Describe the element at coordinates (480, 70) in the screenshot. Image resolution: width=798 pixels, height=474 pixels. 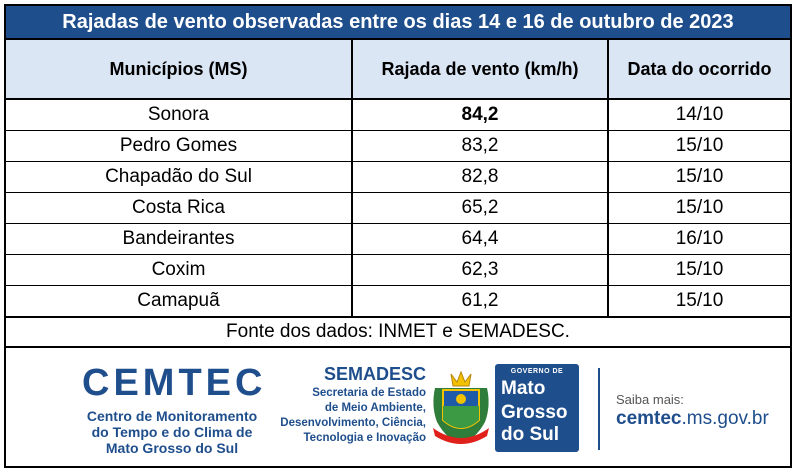
I see `column-header-rajada: Rajada de vento (km/h)` at that location.